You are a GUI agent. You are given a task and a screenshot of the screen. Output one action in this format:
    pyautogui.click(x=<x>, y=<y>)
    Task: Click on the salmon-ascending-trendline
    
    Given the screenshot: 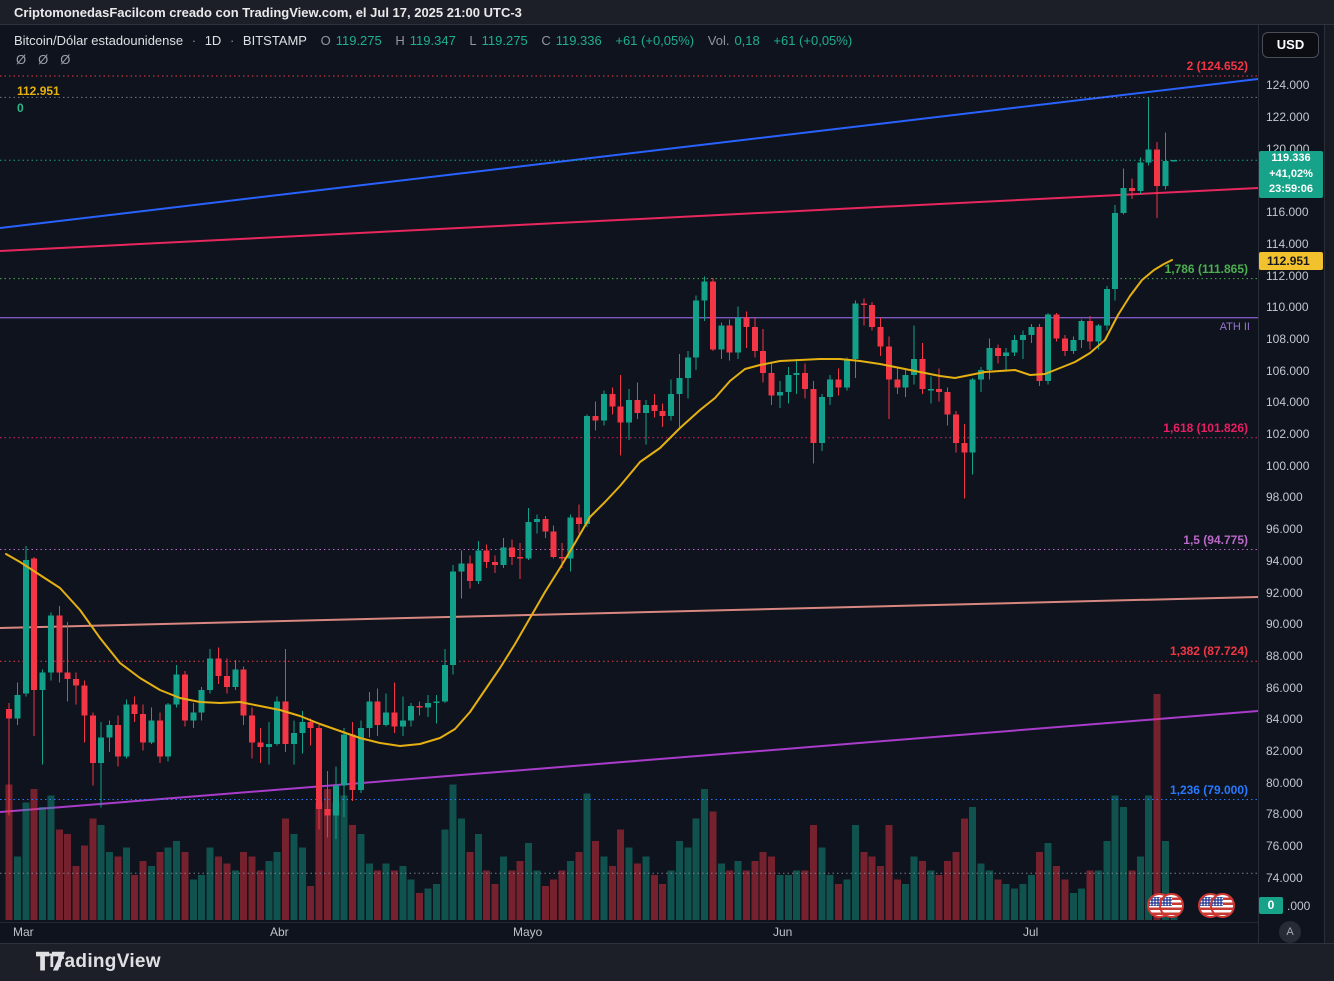 What is the action you would take?
    pyautogui.click(x=629, y=612)
    